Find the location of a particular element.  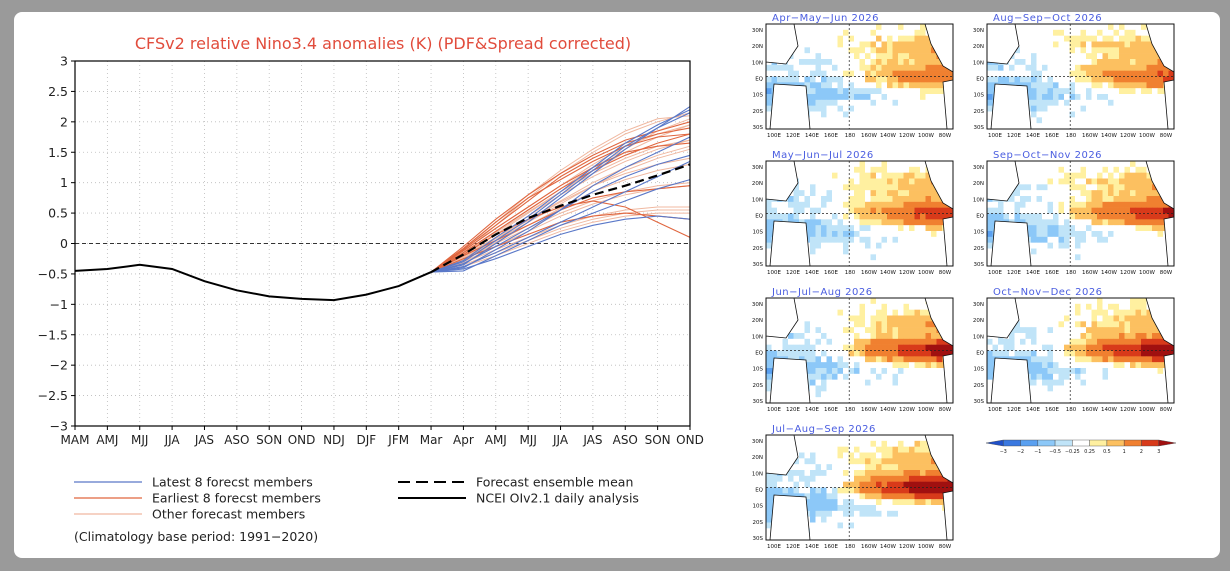

lat-label: EQ is located at coordinates (759, 491).